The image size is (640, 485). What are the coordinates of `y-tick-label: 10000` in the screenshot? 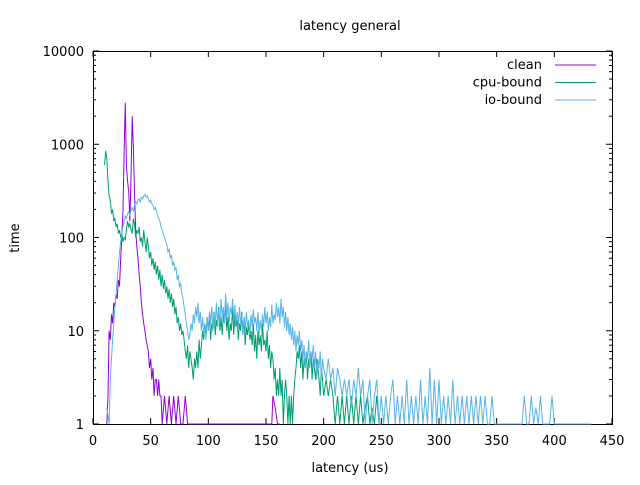 It's located at (63, 52).